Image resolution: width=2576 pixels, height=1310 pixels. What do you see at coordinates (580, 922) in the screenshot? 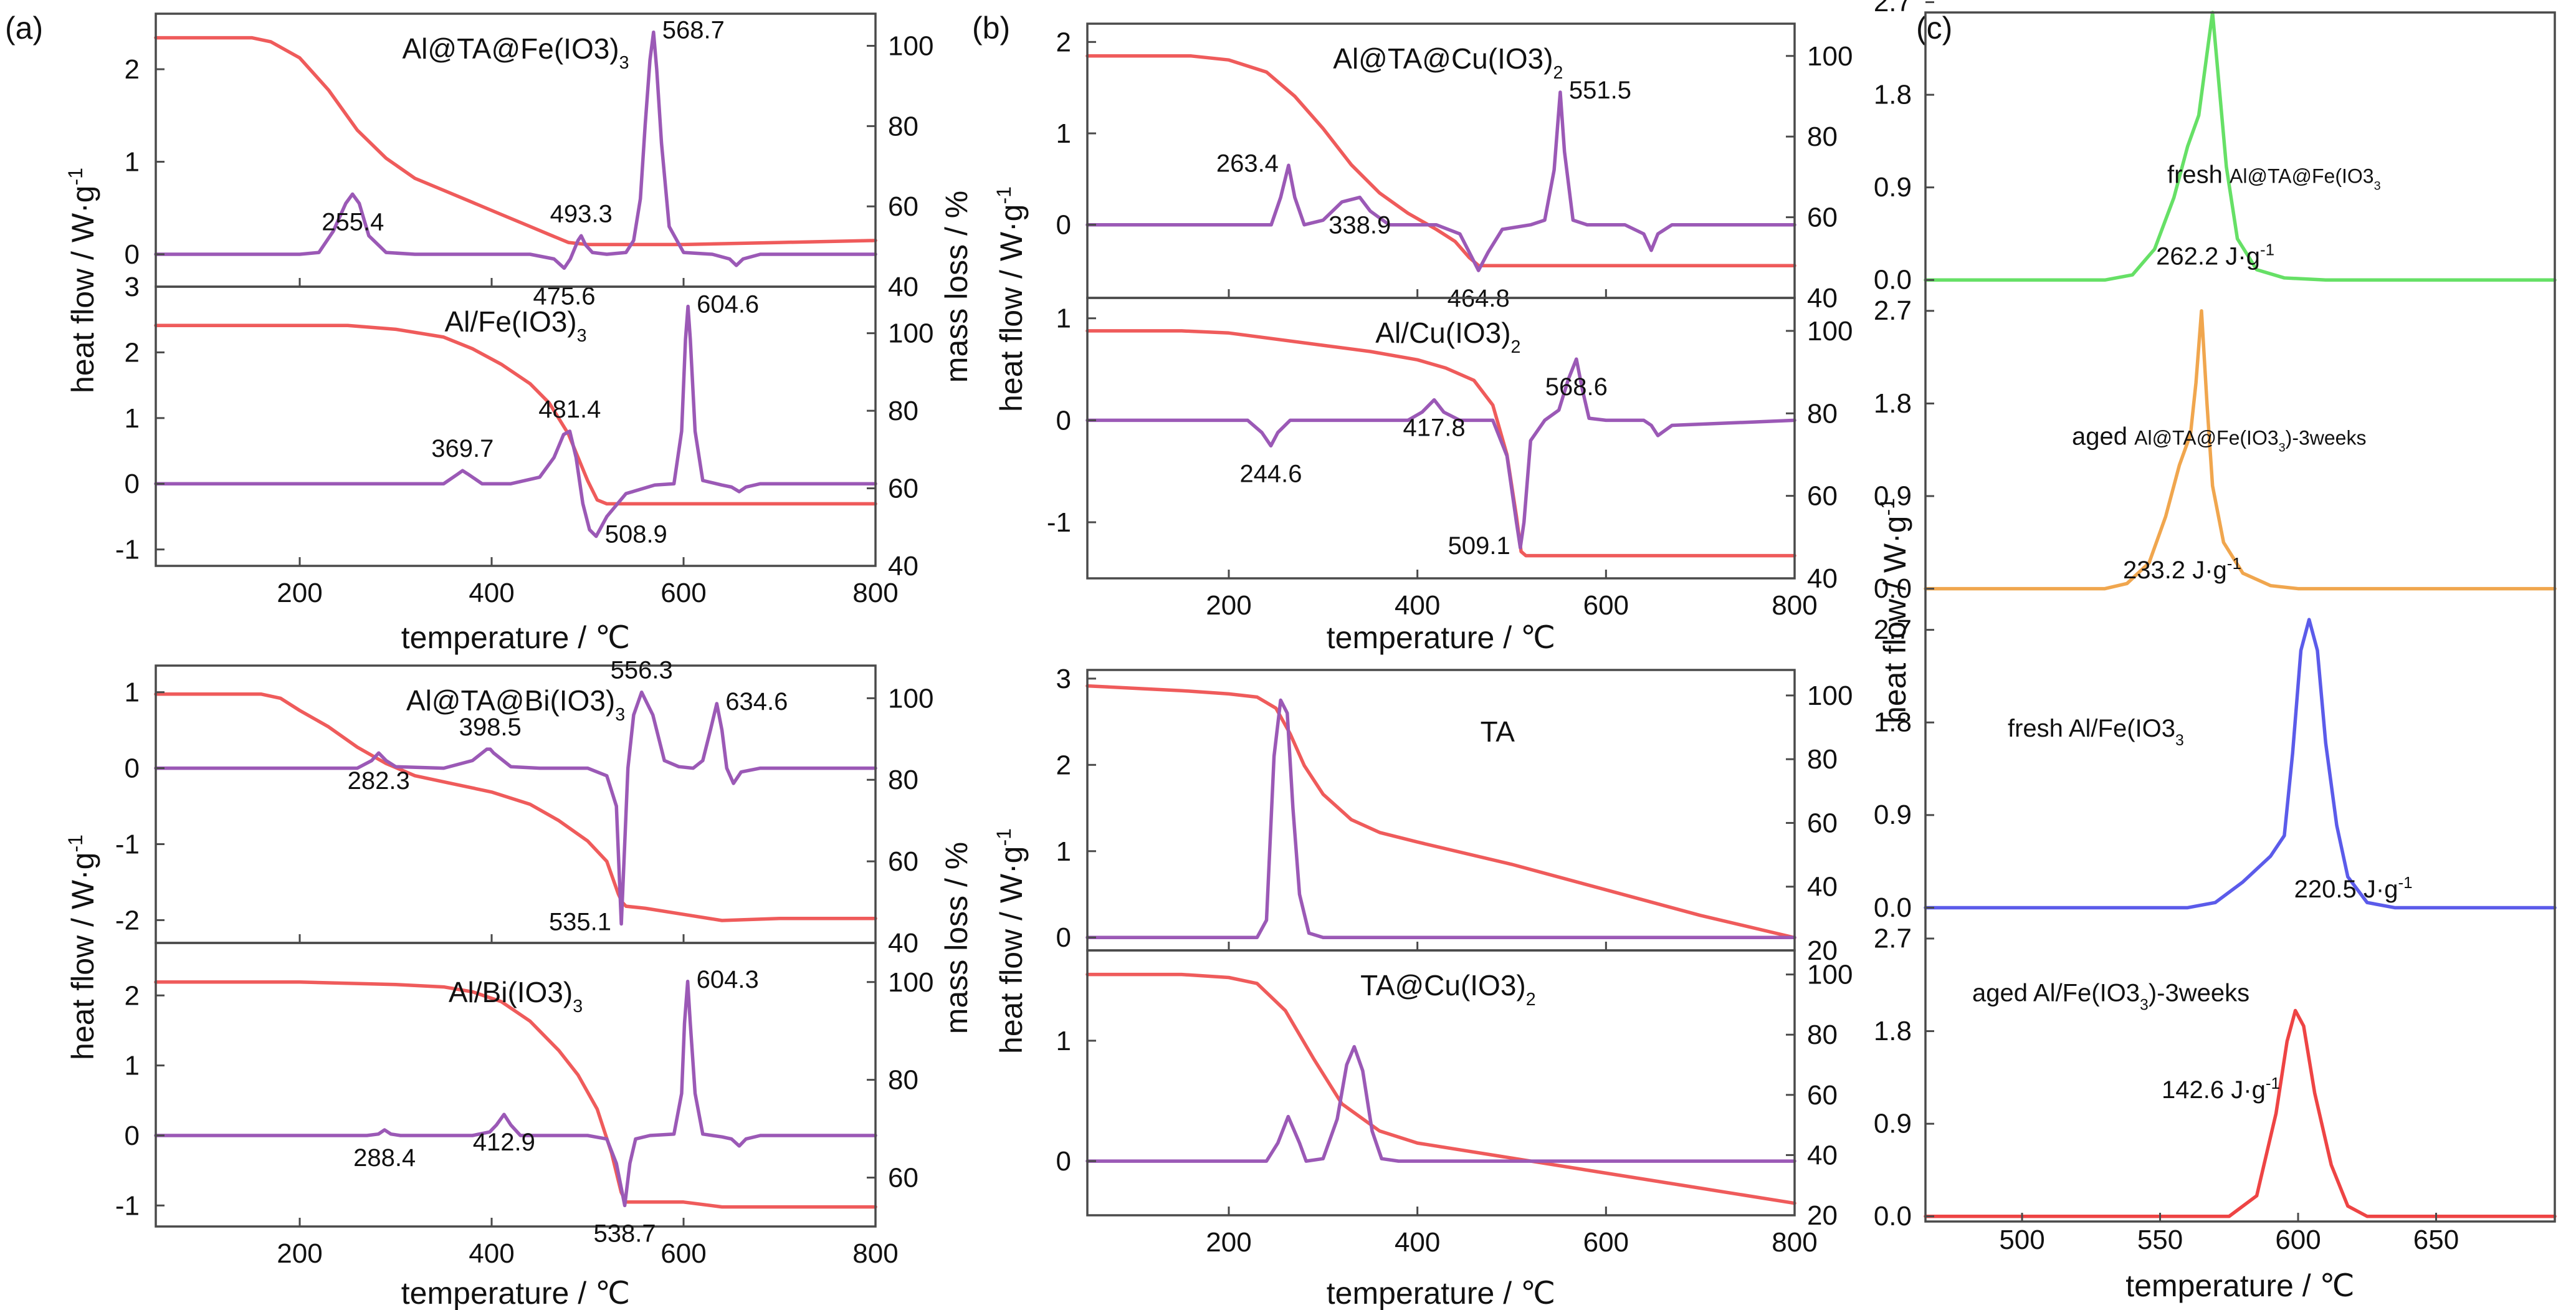
I see `peak-label-a3: 535.1` at bounding box center [580, 922].